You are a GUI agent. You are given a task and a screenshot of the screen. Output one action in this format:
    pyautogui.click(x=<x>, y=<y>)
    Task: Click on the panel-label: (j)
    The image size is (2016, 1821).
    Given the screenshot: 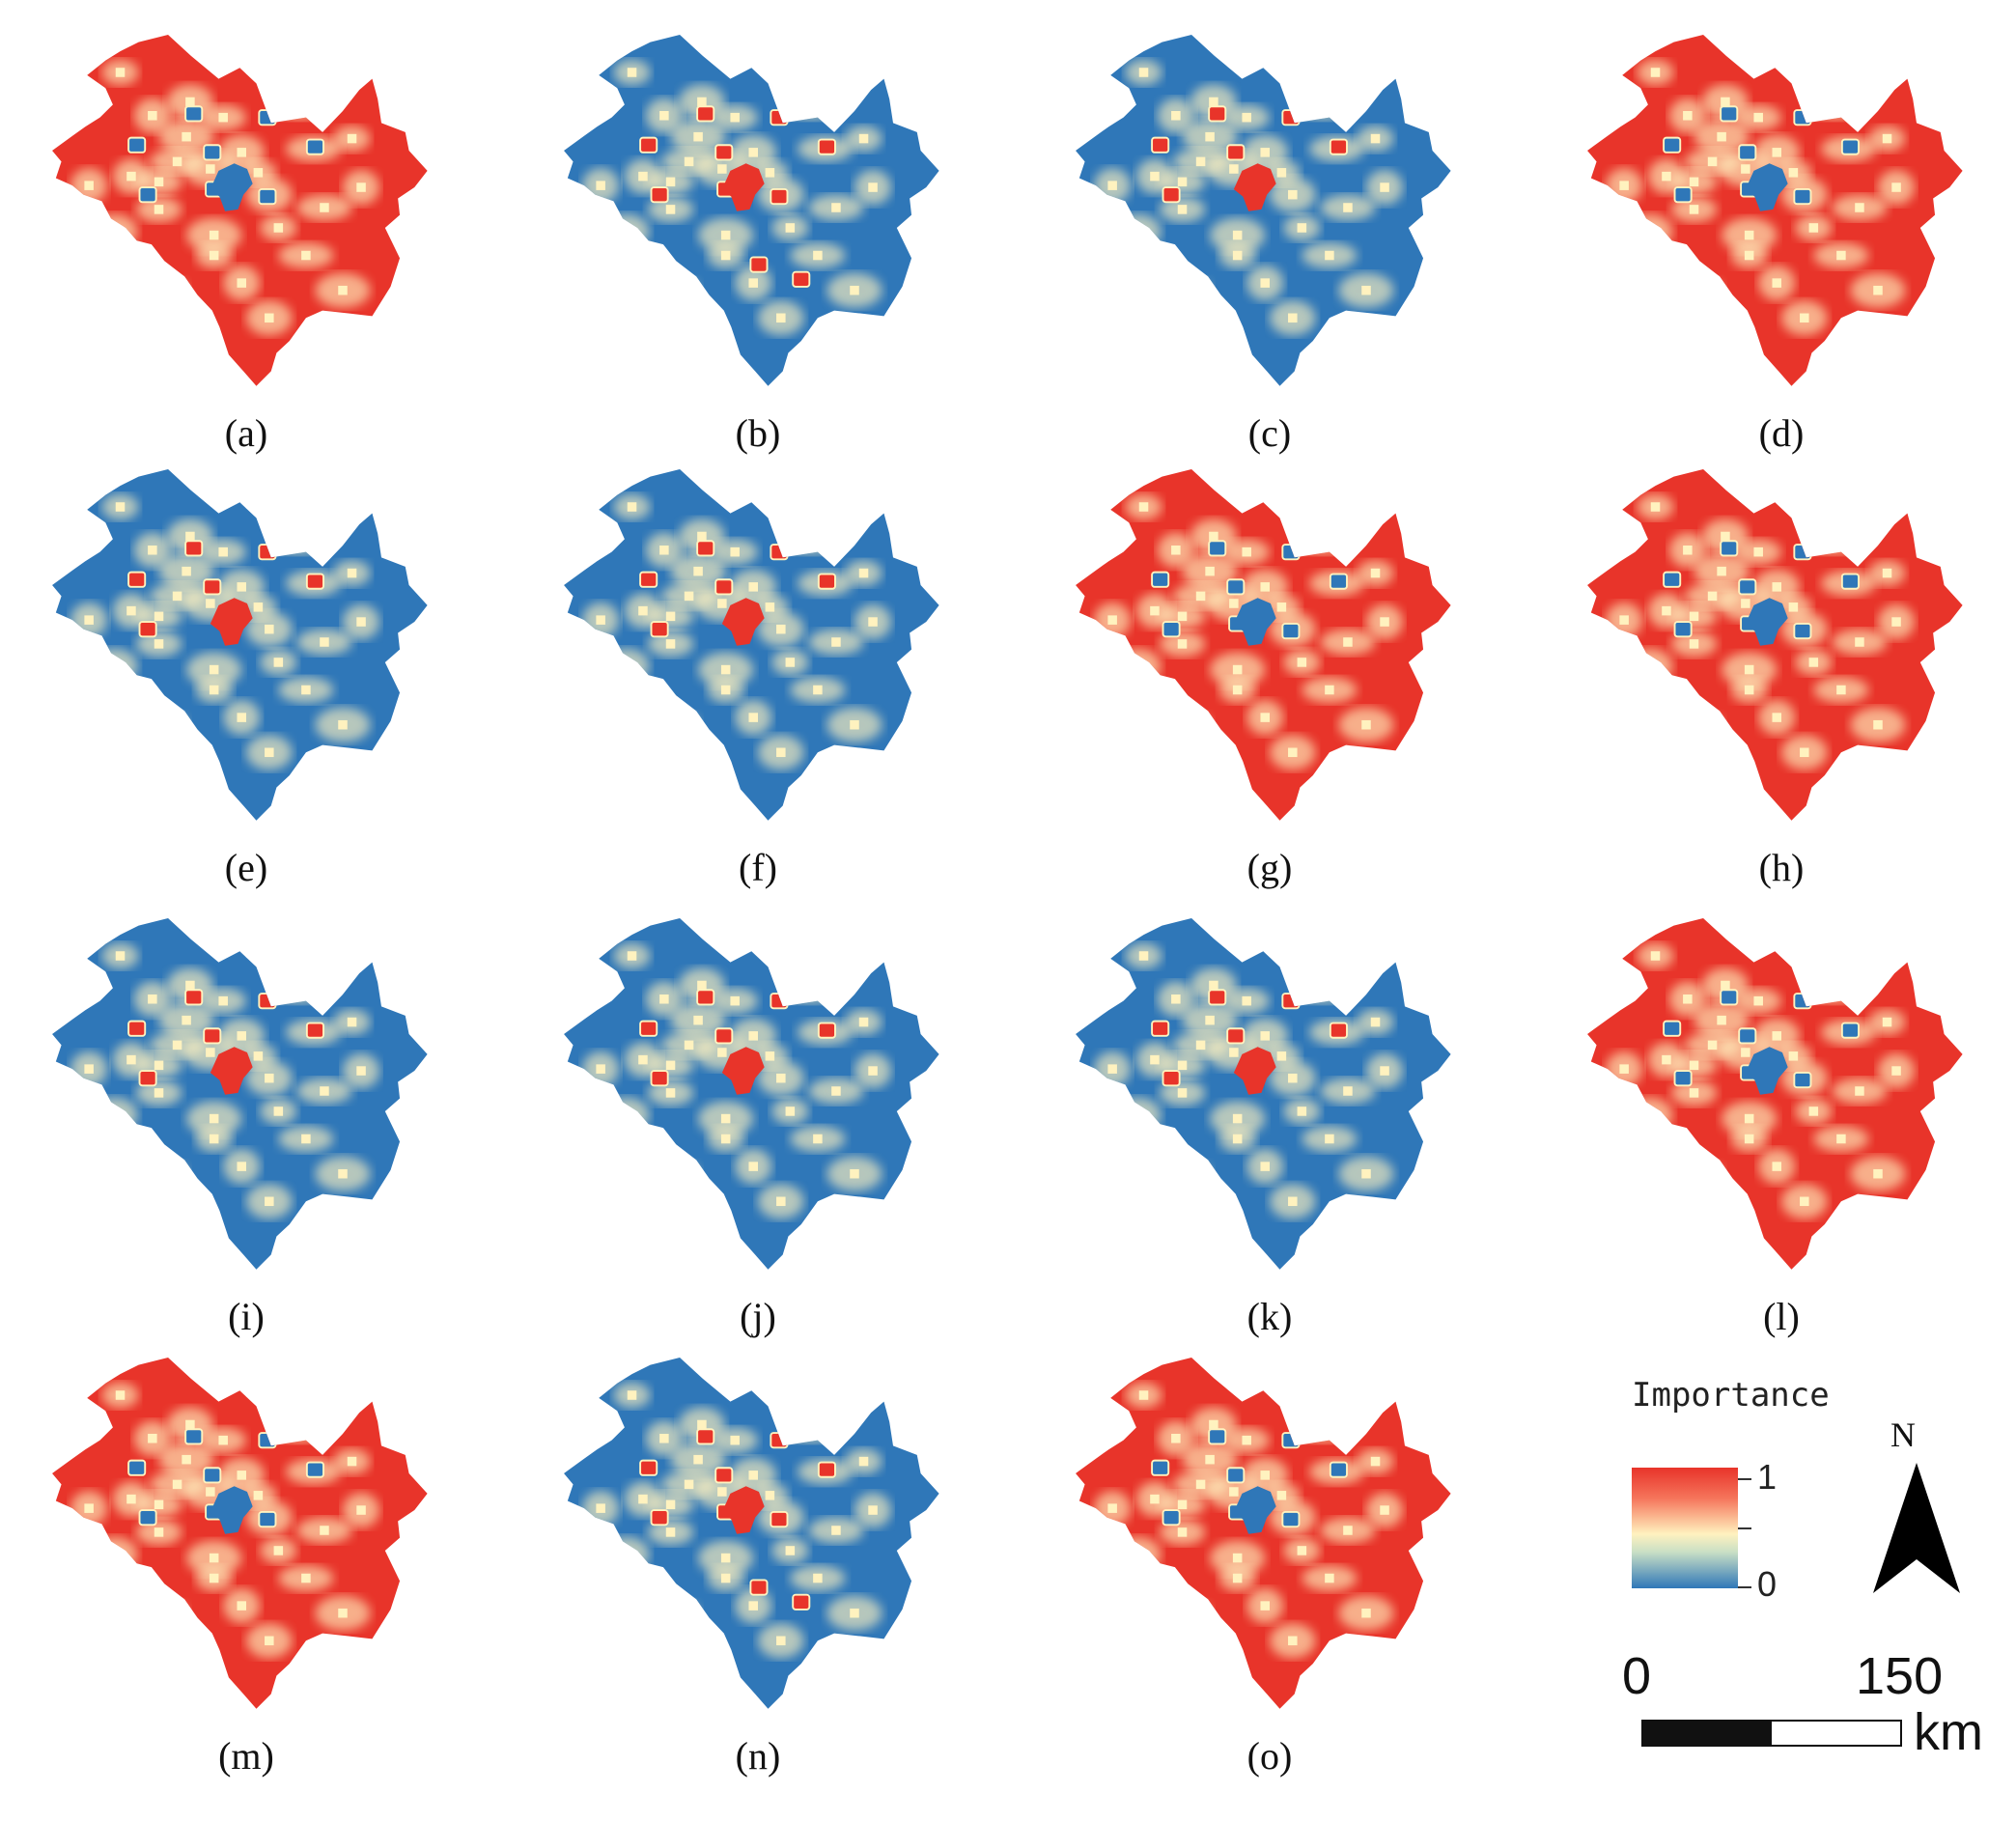 What is the action you would take?
    pyautogui.click(x=758, y=1316)
    